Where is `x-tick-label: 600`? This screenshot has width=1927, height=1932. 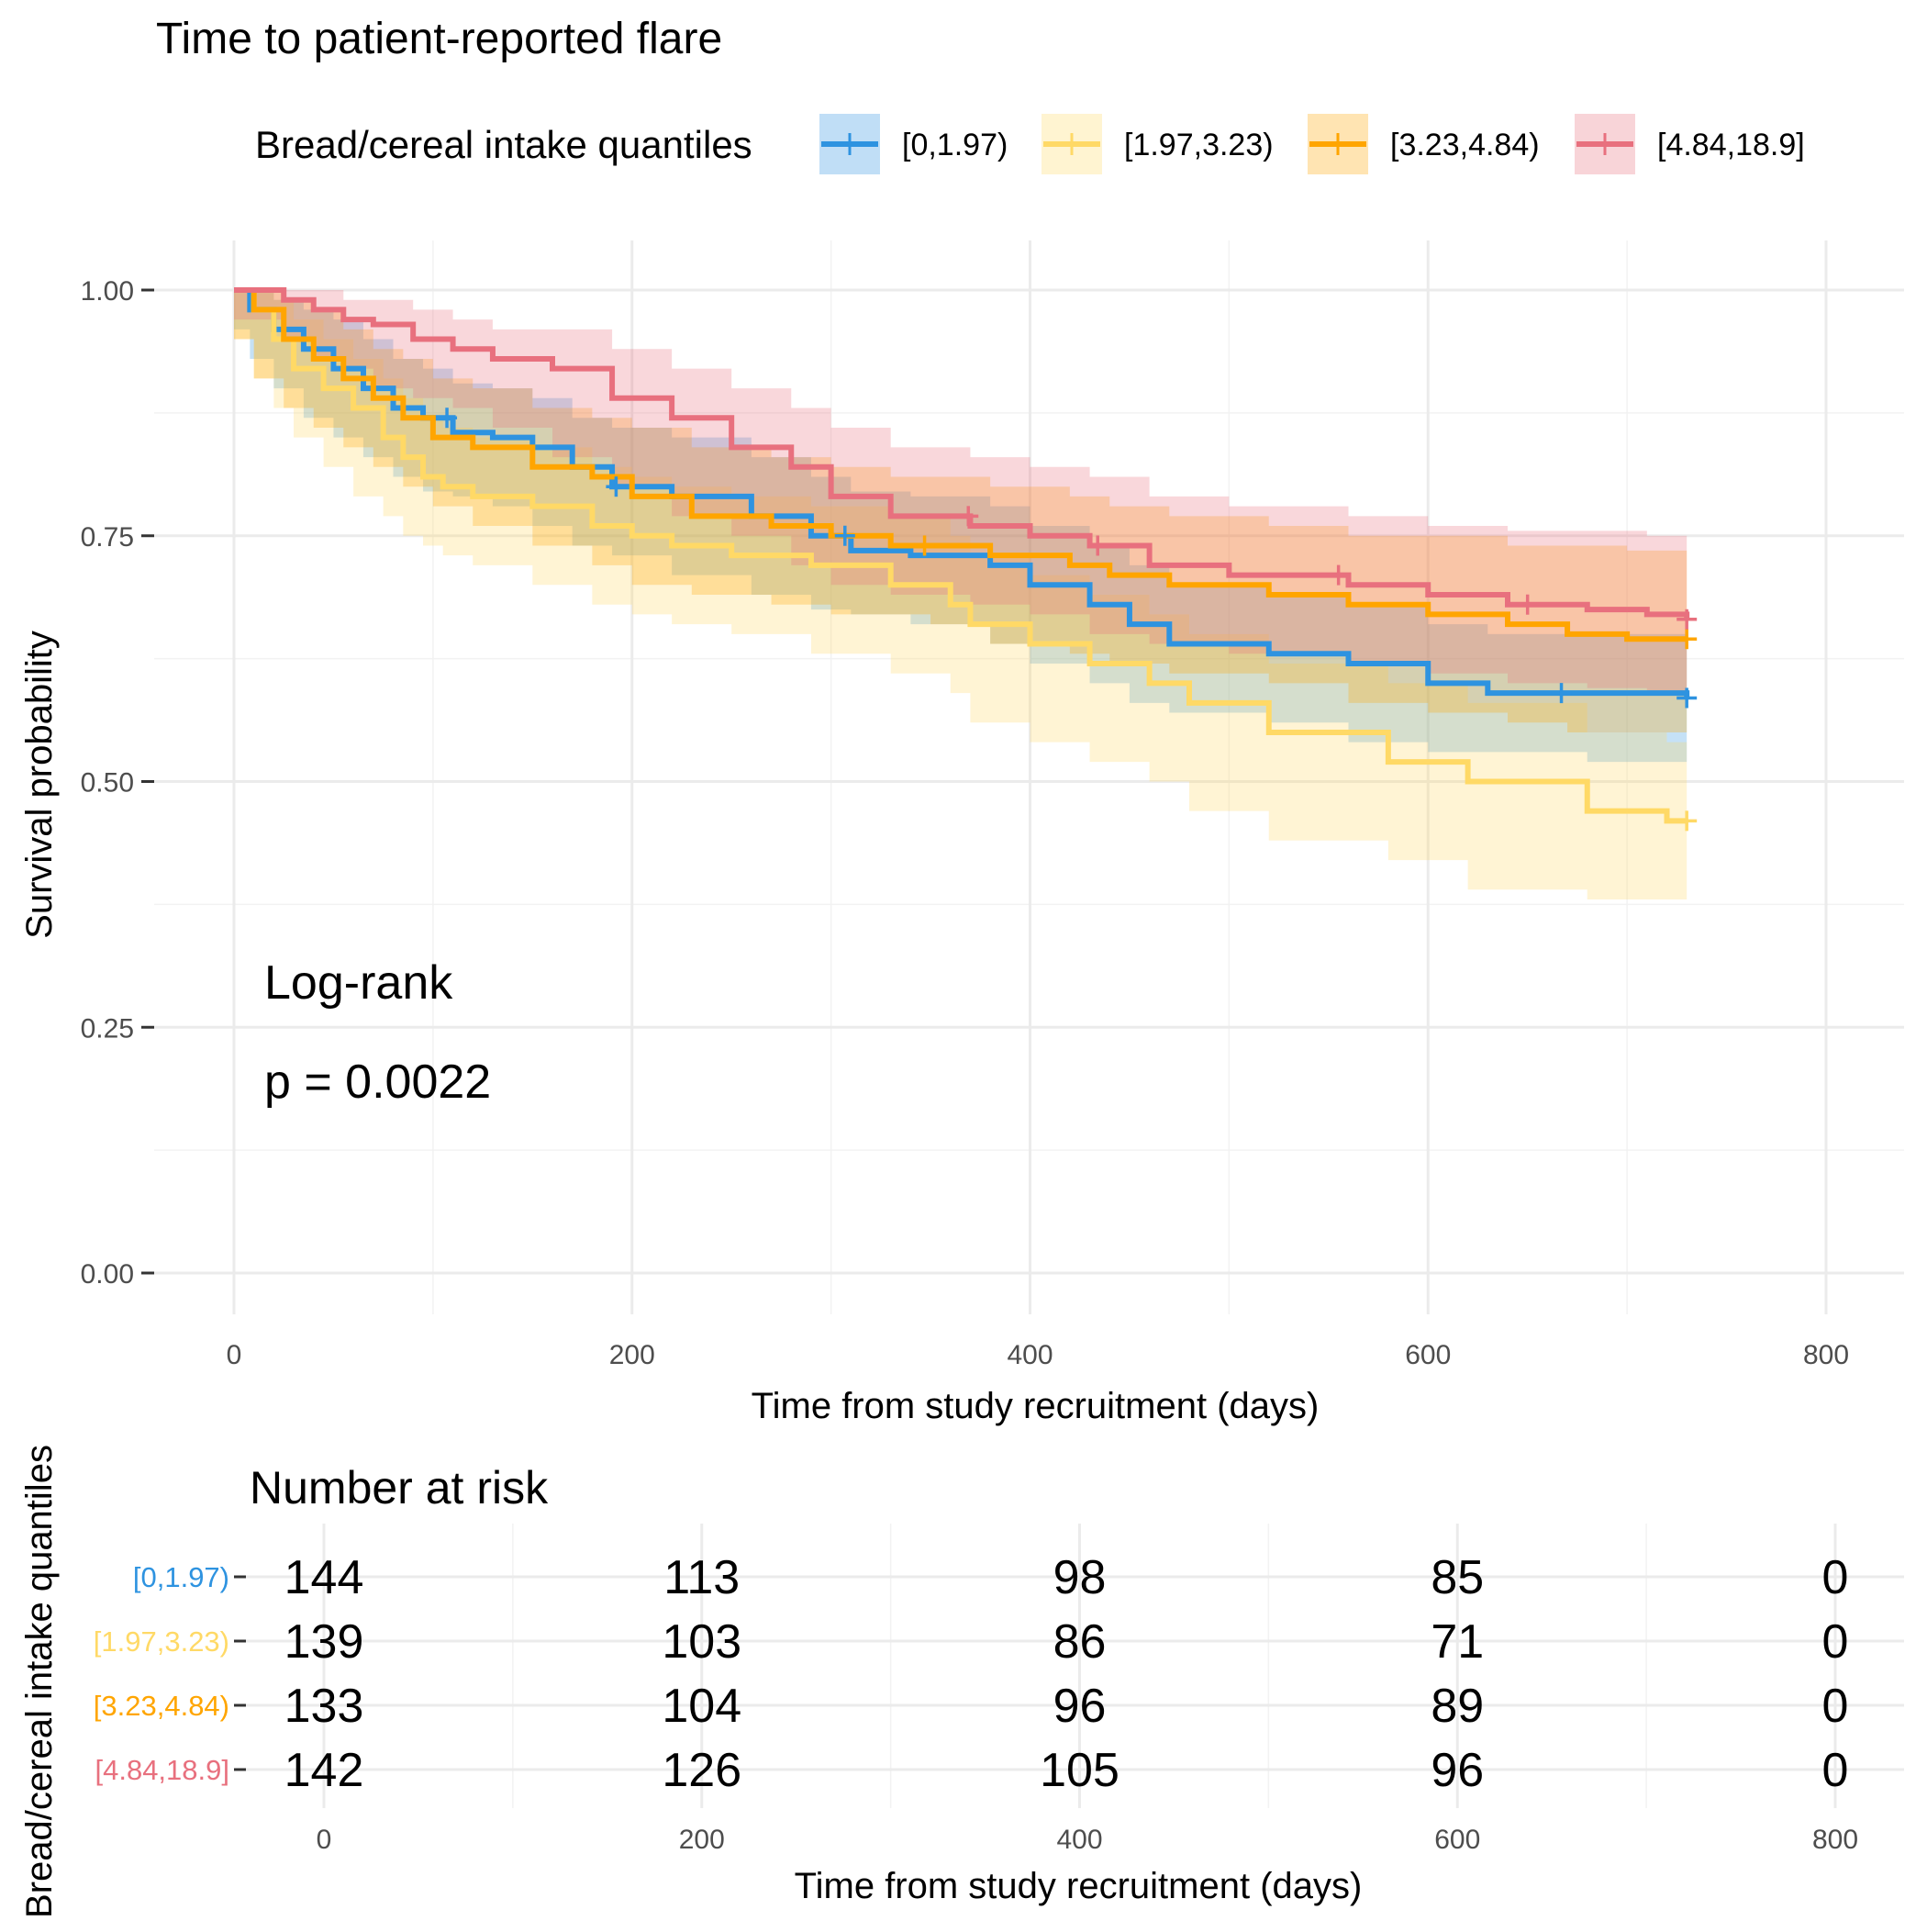
x-tick-label: 600 is located at coordinates (1428, 1355).